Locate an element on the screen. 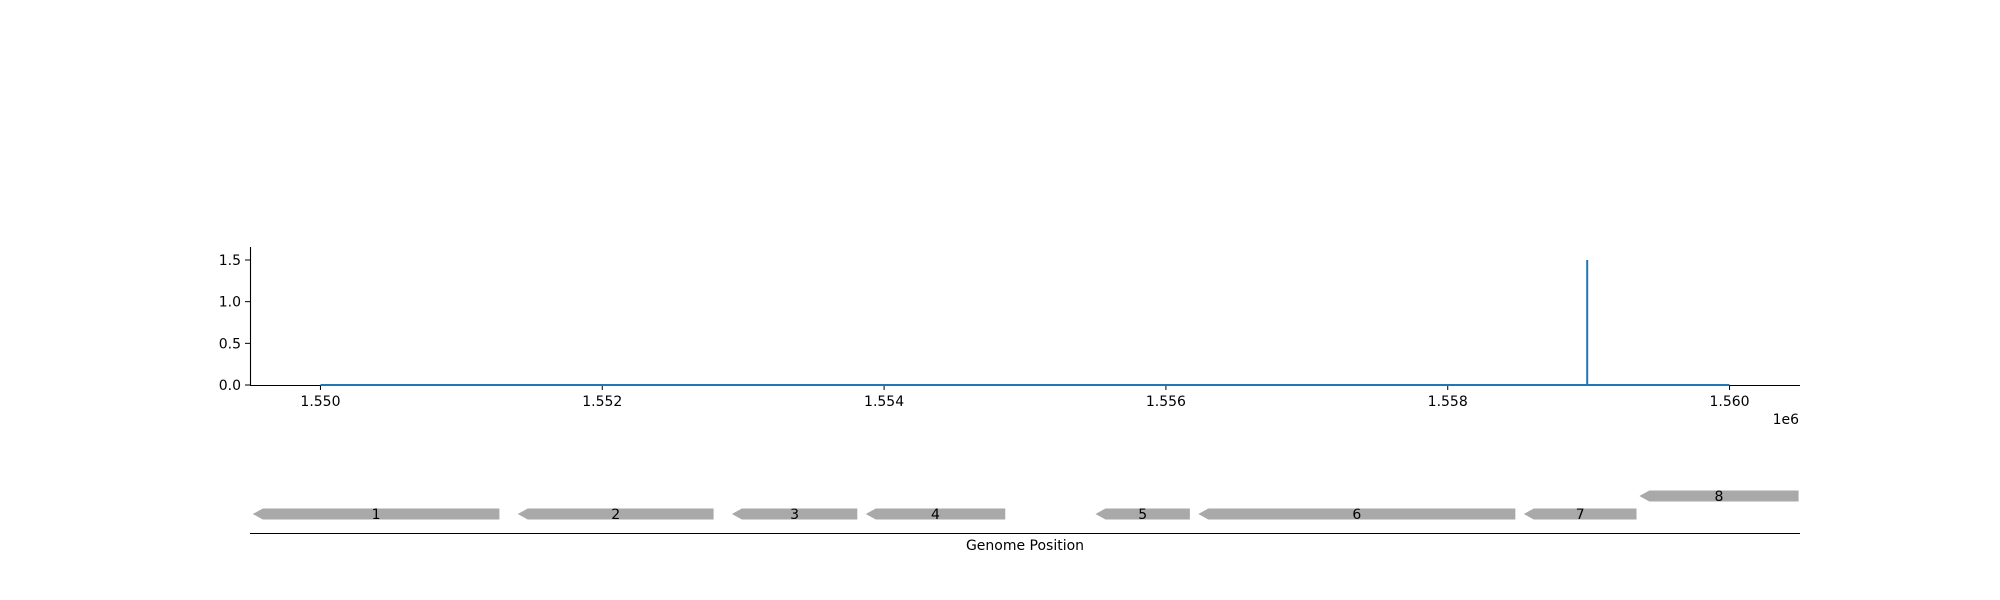 The width and height of the screenshot is (2000, 600). gene-track-panel: 1 2 3 4 5 6 7 8 Genome Position is located at coordinates (1025, 521).